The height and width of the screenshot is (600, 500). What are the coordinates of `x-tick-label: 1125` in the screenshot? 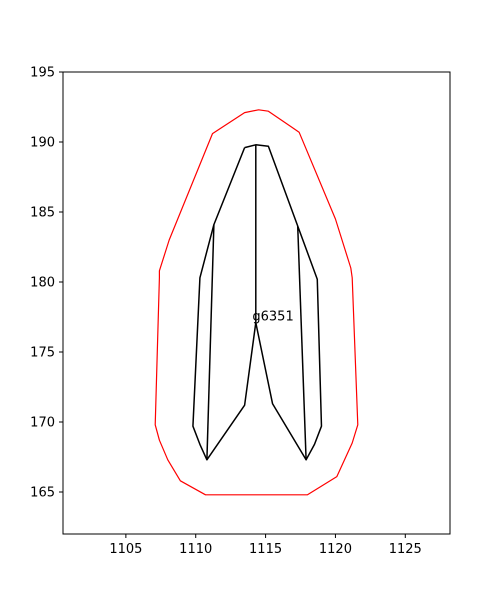 It's located at (405, 549).